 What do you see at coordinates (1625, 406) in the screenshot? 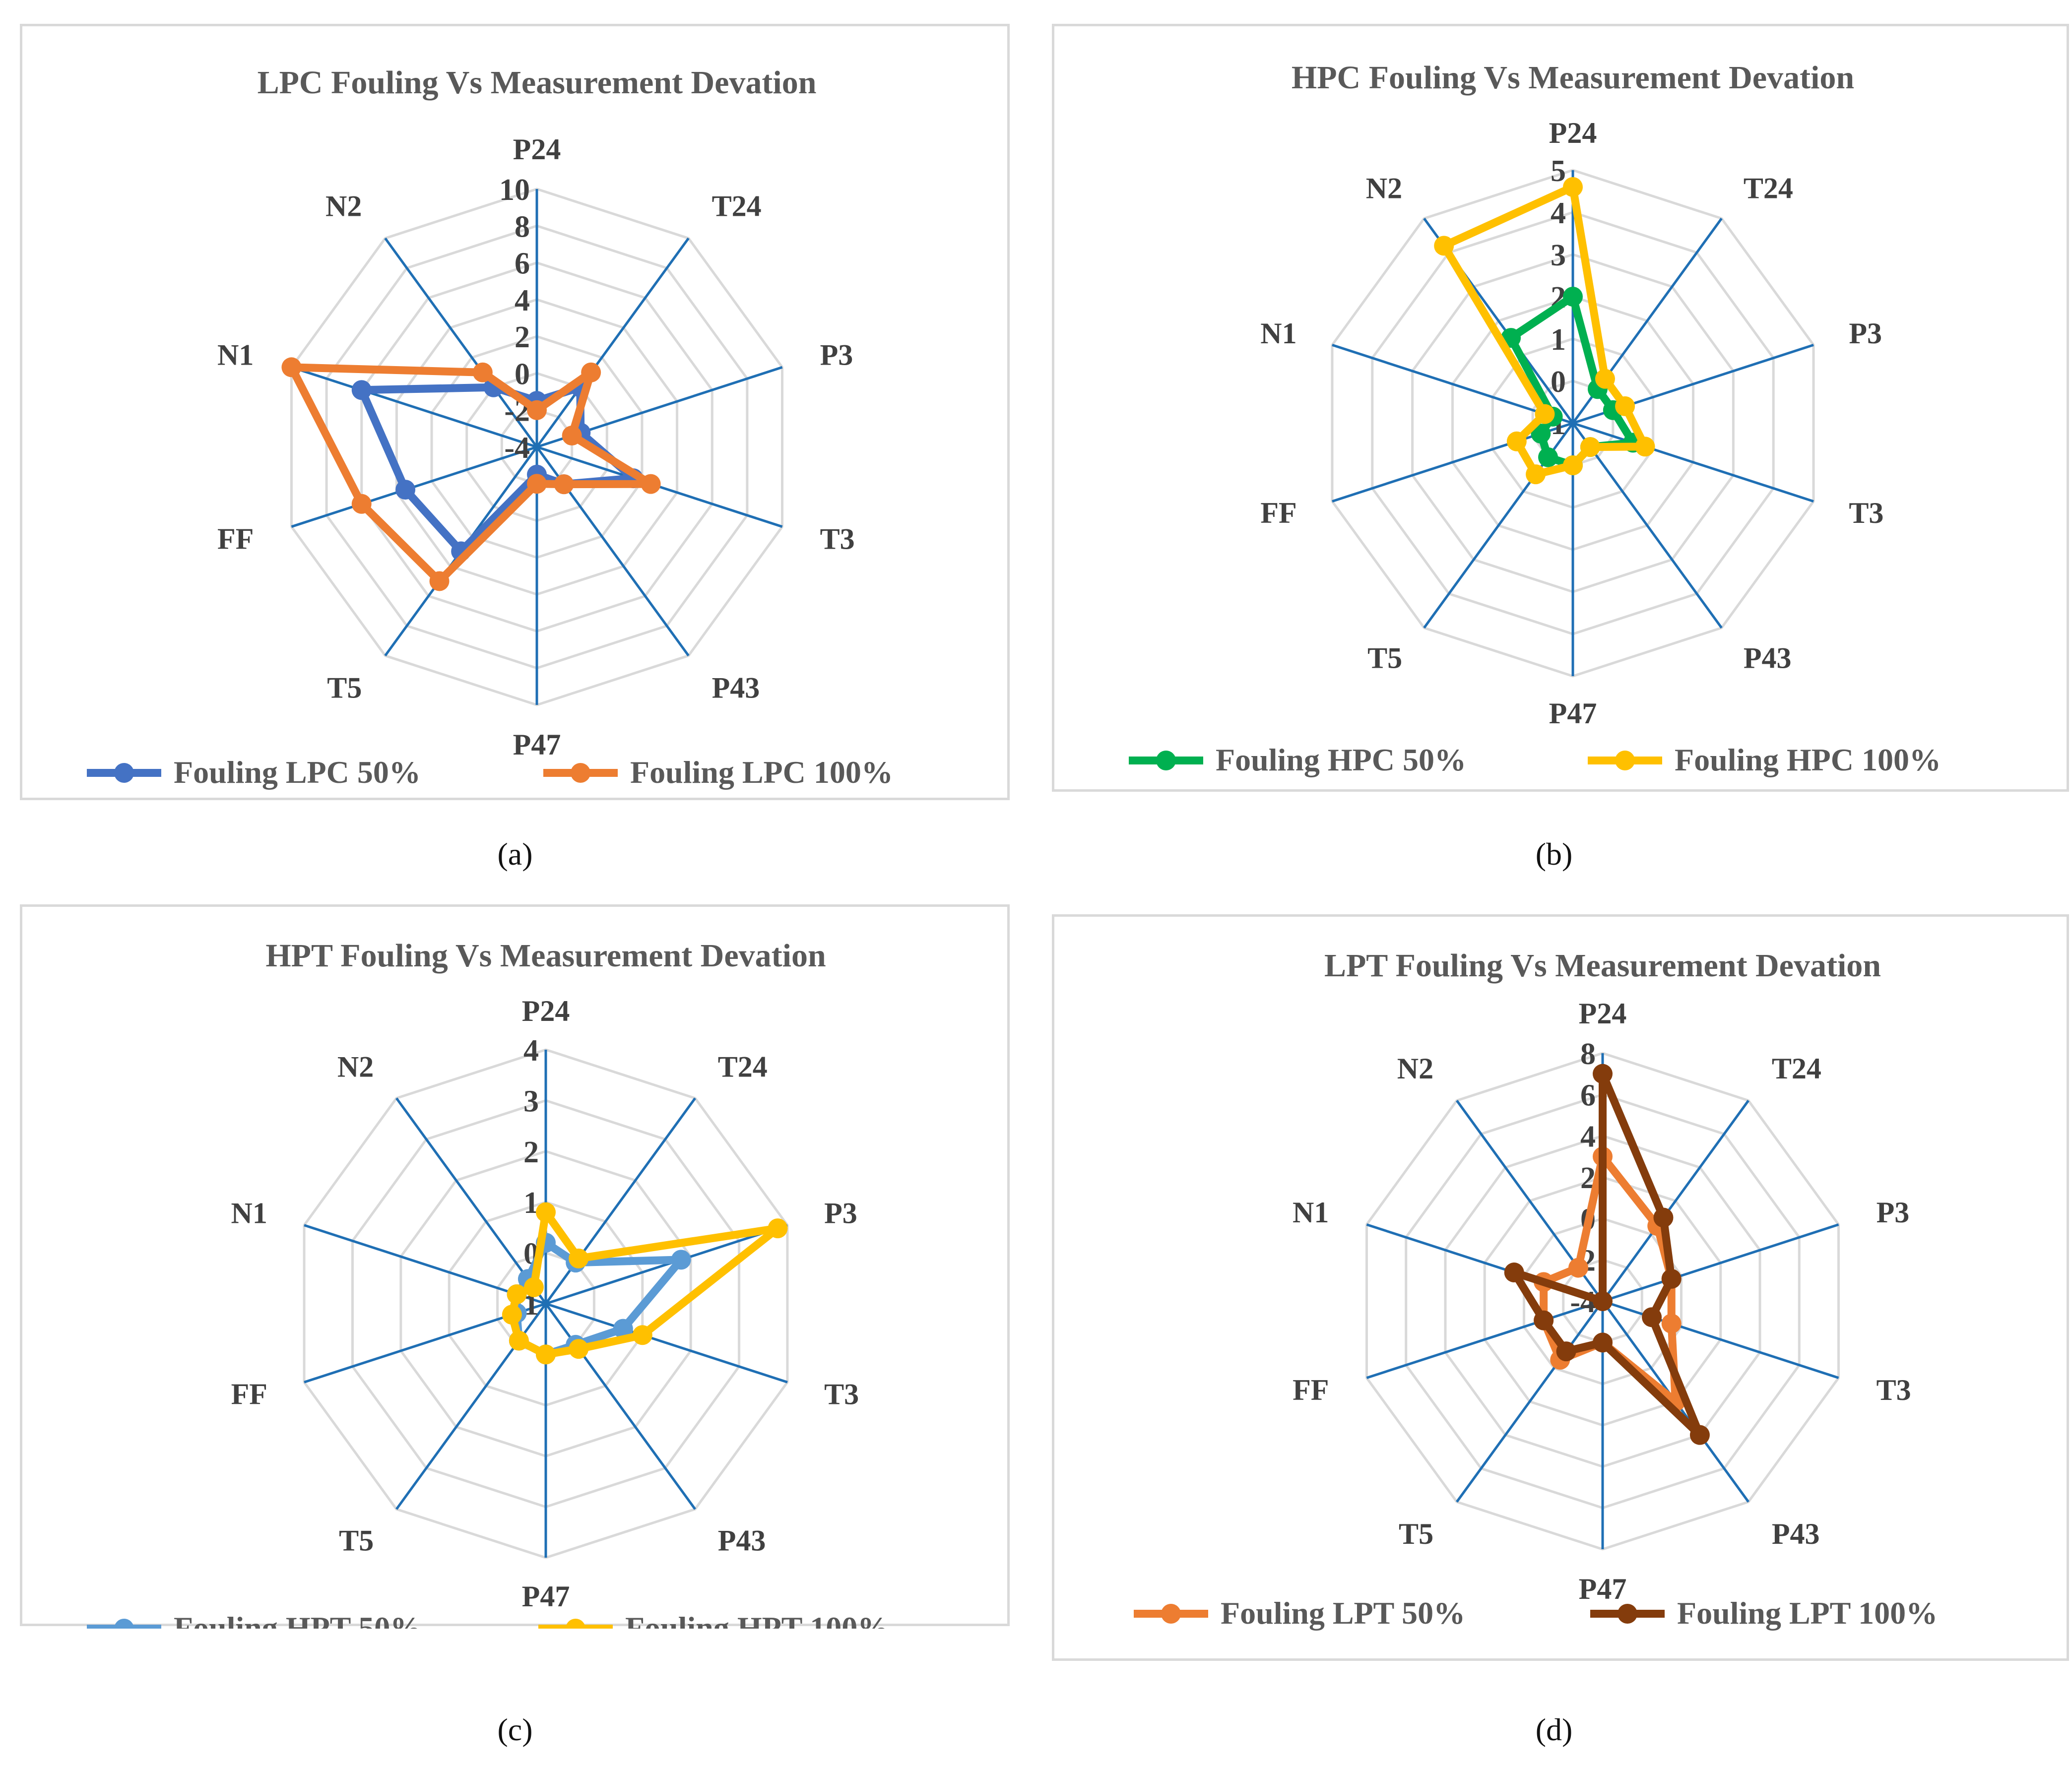
I see `data-point-fouling-hpc-100-p3` at bounding box center [1625, 406].